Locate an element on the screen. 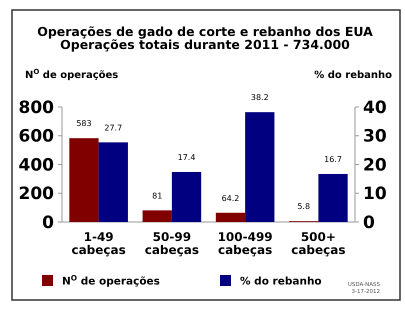  x-tick-label: 500+ cabeças is located at coordinates (318, 243).